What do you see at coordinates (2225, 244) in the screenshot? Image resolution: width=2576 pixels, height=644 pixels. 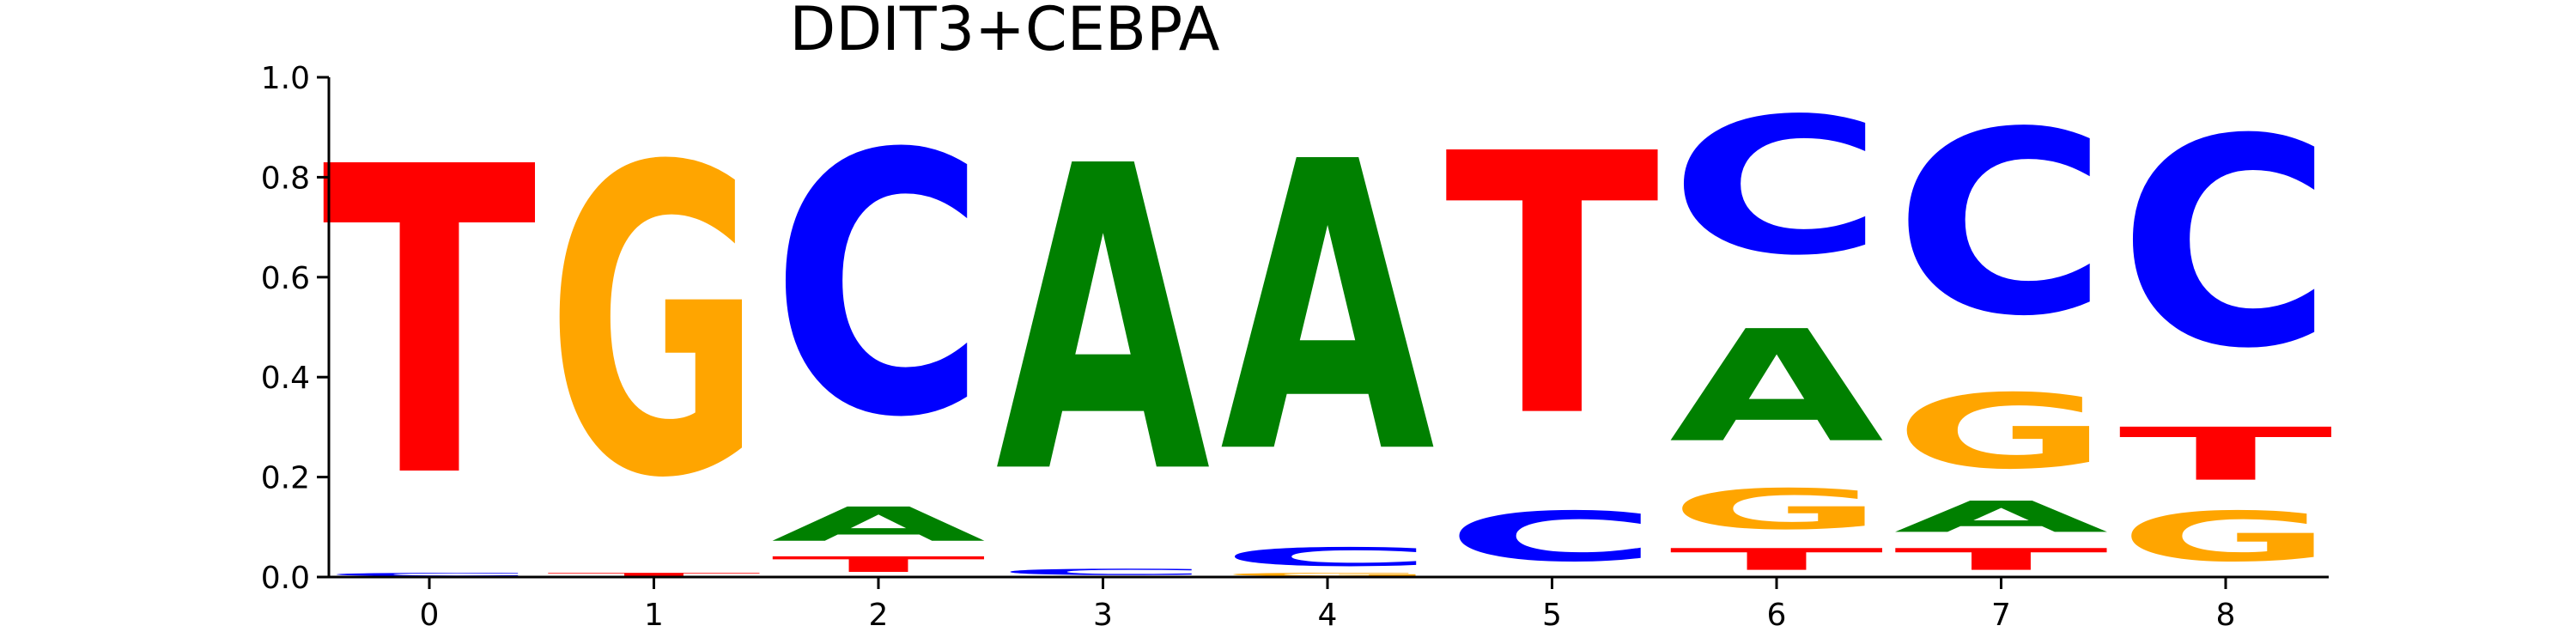 I see `logo-letter-c-pos-8: C` at bounding box center [2225, 244].